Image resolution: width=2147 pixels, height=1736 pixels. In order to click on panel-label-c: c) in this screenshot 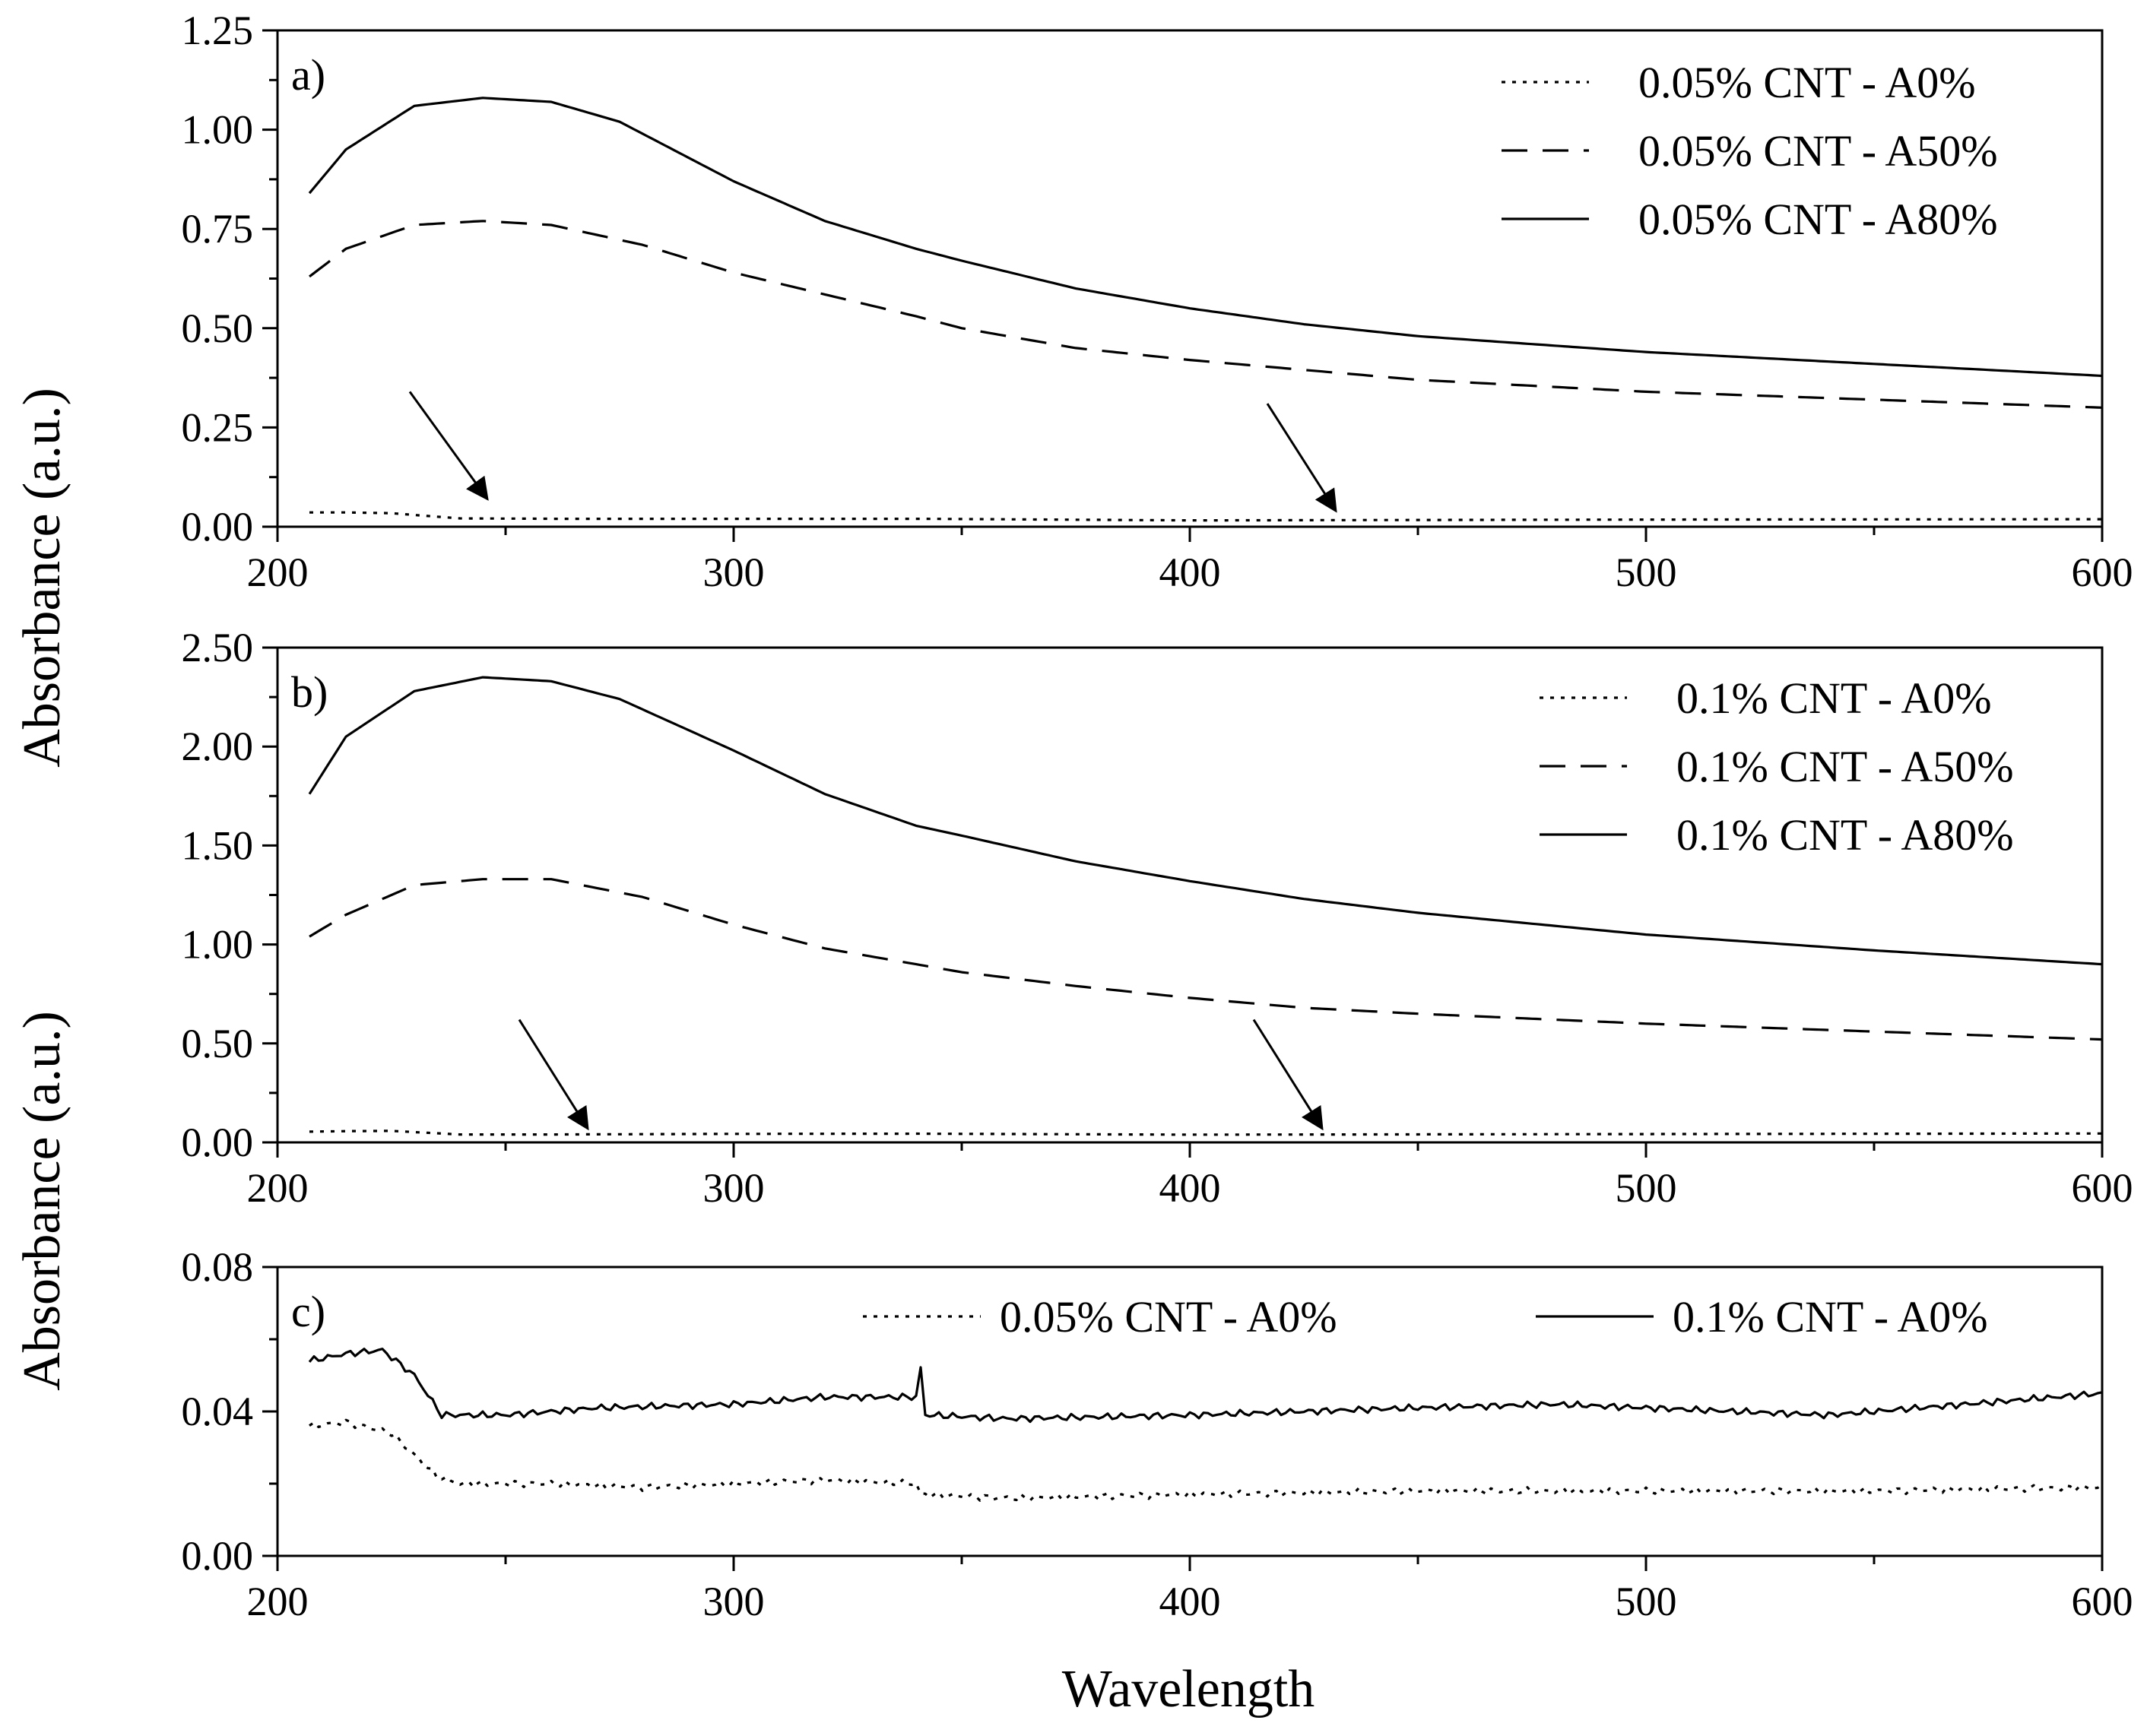, I will do `click(308, 1311)`.